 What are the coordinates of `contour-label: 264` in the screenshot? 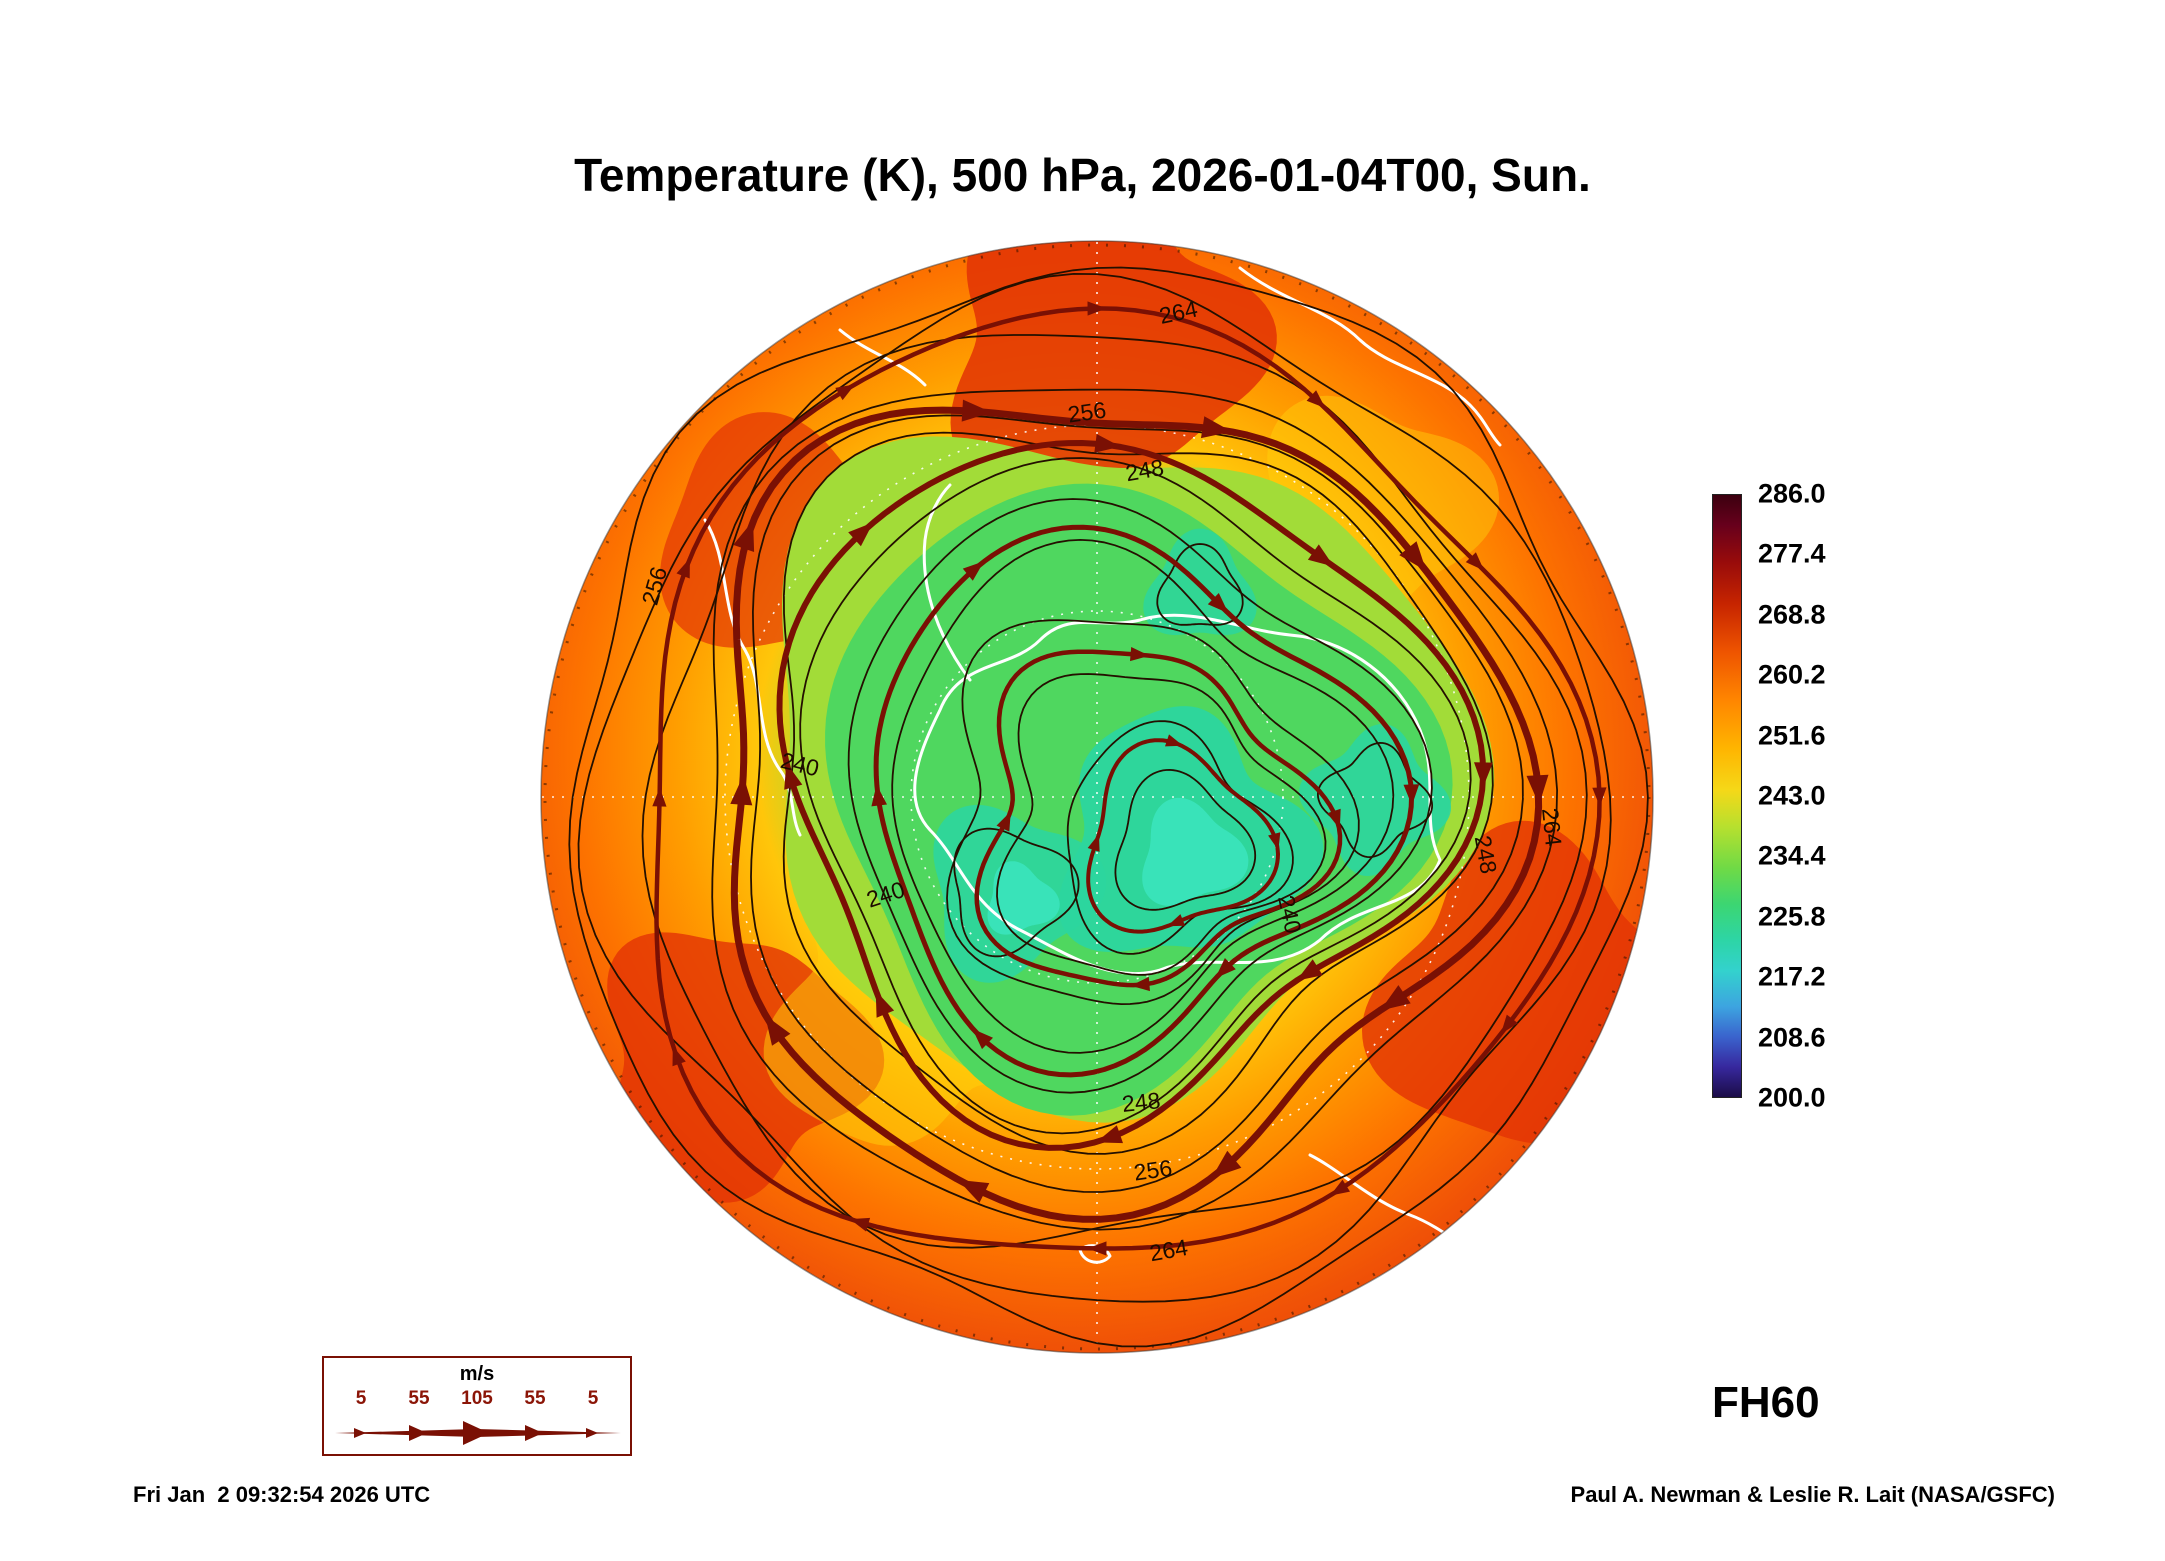 It's located at (1552, 827).